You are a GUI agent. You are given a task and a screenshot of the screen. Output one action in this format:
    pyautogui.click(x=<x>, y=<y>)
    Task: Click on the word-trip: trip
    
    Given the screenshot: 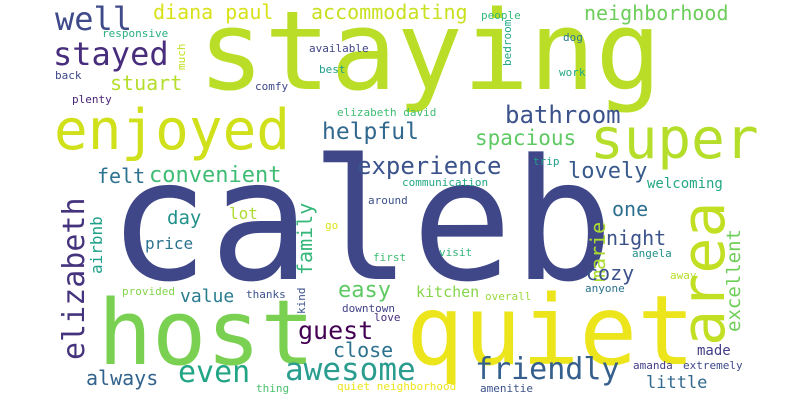 What is the action you would take?
    pyautogui.click(x=546, y=161)
    